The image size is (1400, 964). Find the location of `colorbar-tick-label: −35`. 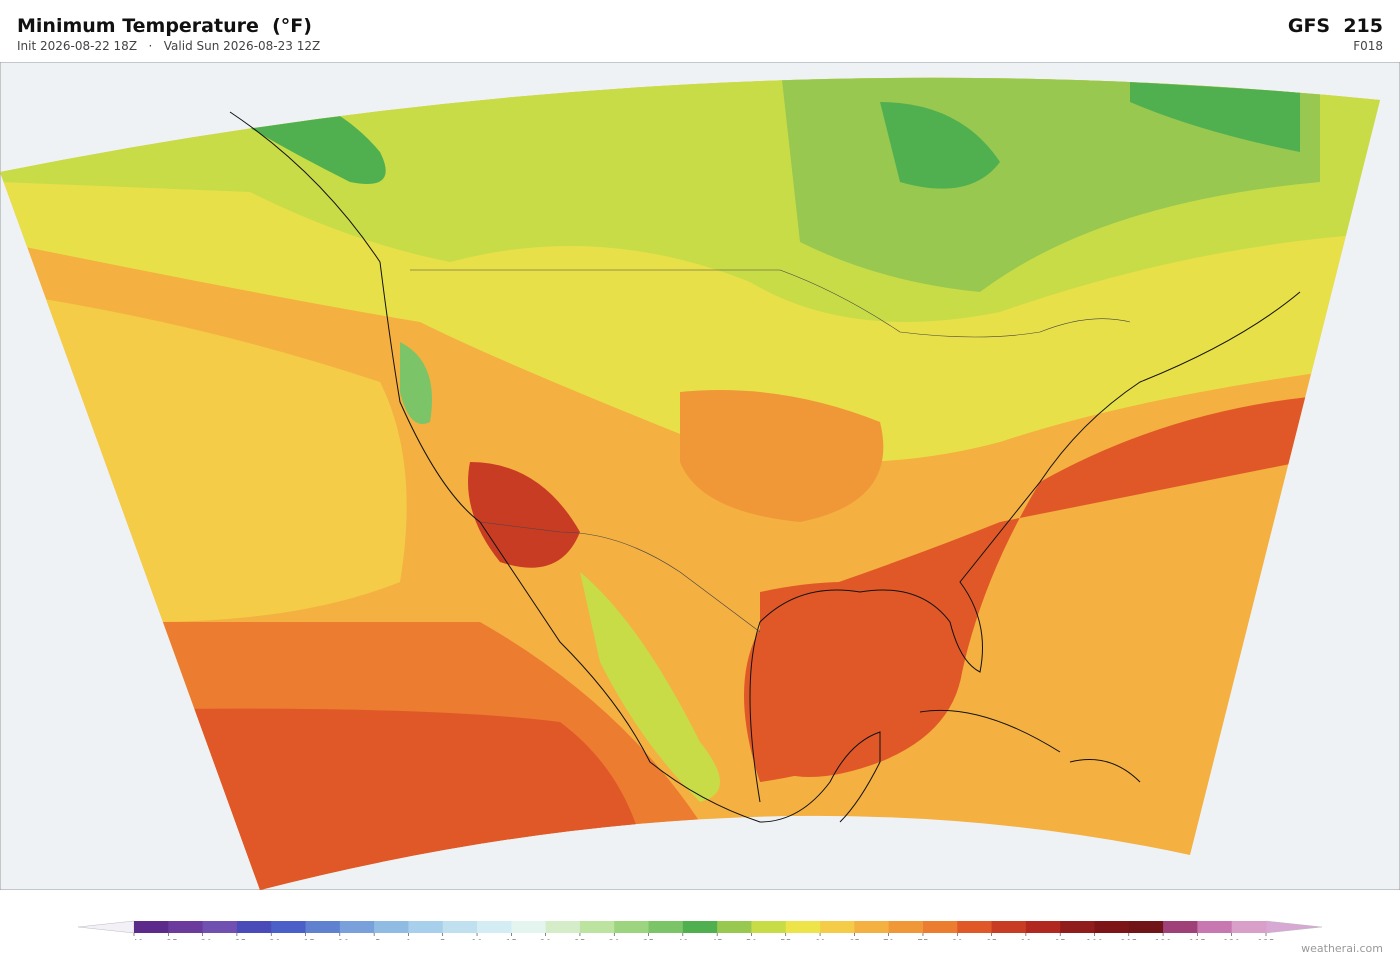

colorbar-tick-label: −35 is located at coordinates (168, 939).